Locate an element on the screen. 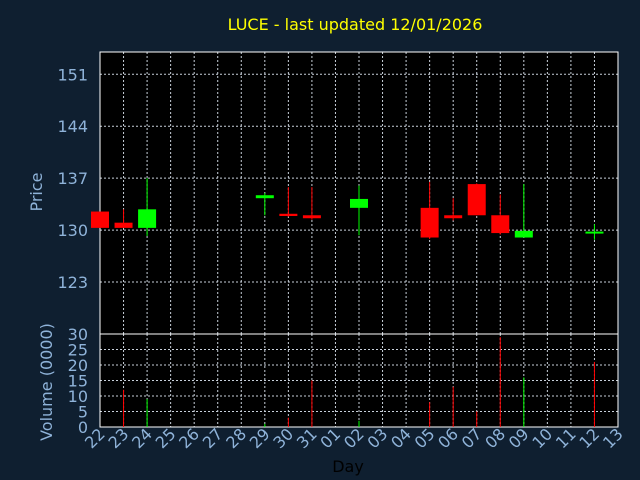 This screenshot has height=480, width=640. volume-tick-label: 30 is located at coordinates (78, 334).